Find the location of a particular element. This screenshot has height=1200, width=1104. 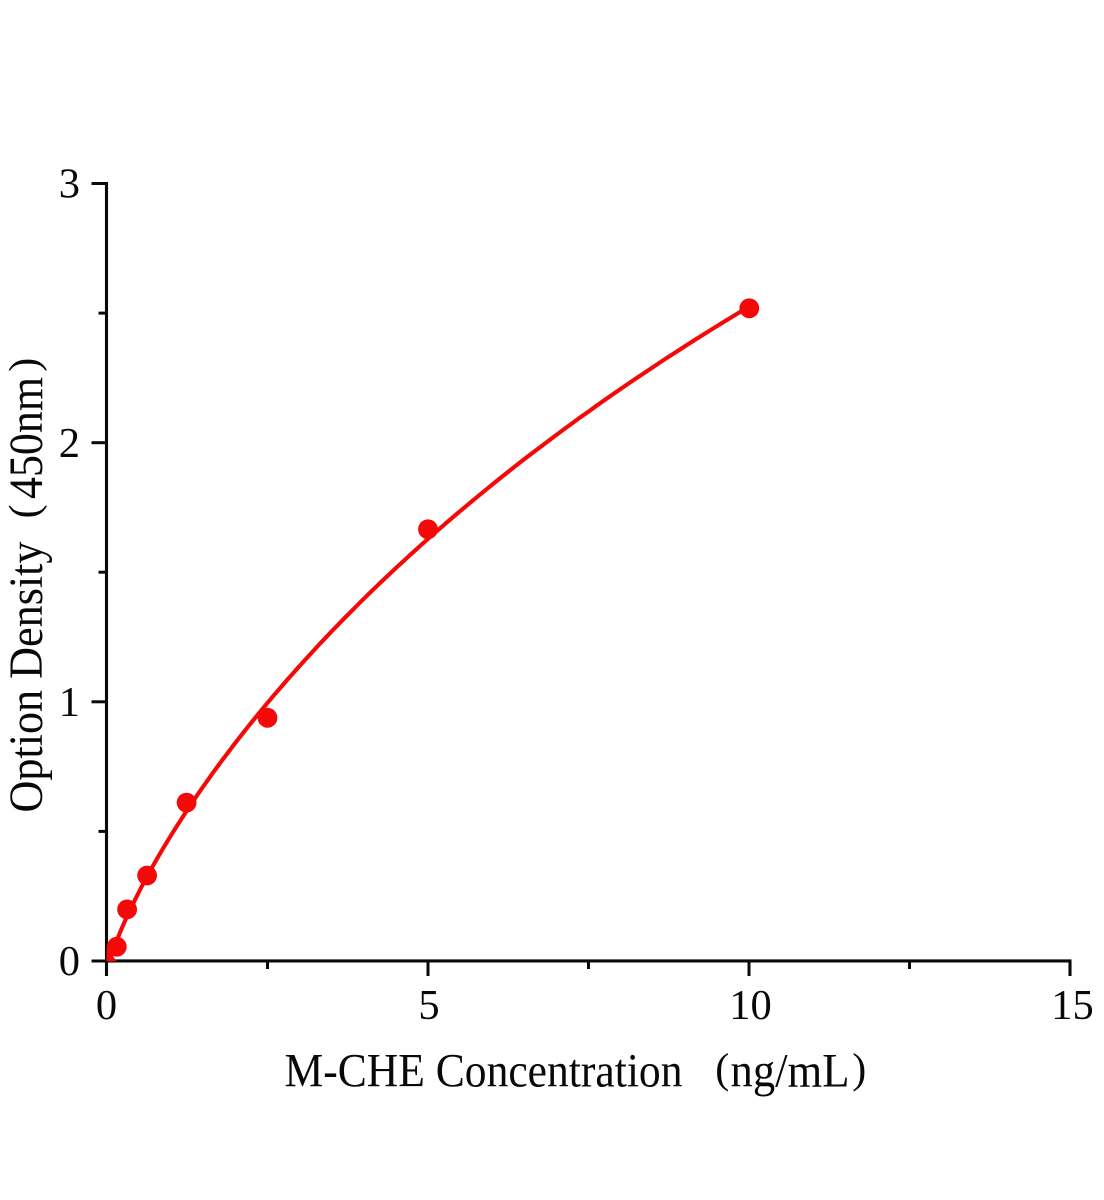

svg-text: M-CHE Concentration is located at coordinates (484, 1070).